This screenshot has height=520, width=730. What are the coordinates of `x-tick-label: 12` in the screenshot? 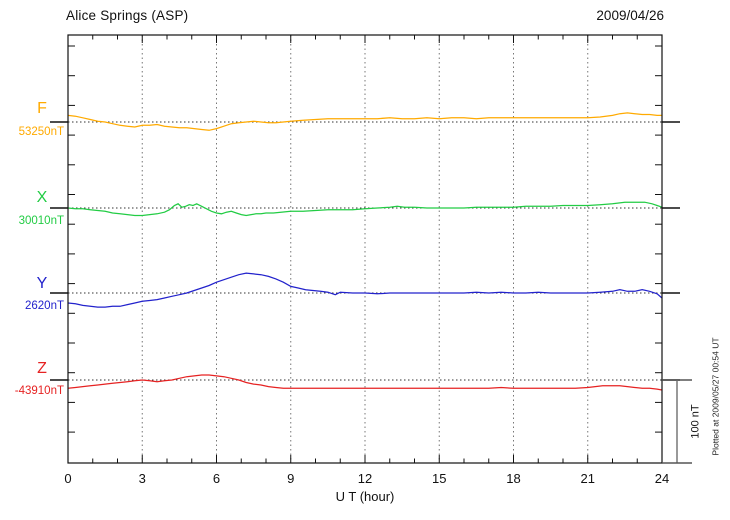 It's located at (365, 478).